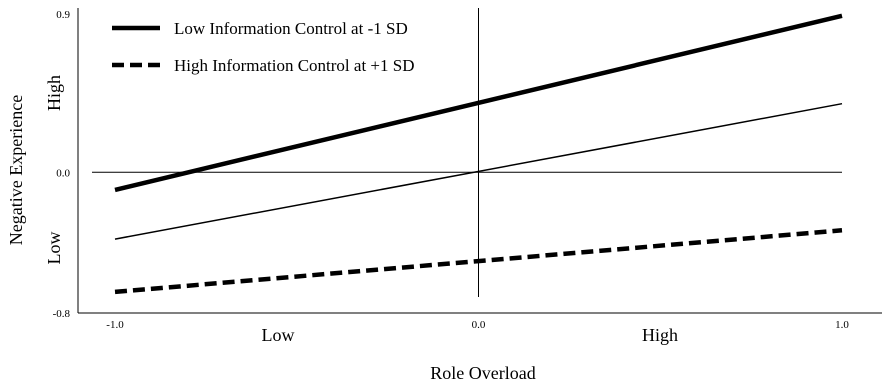  I want to click on legend-label: High Information Control at +1 SD, so click(294, 65).